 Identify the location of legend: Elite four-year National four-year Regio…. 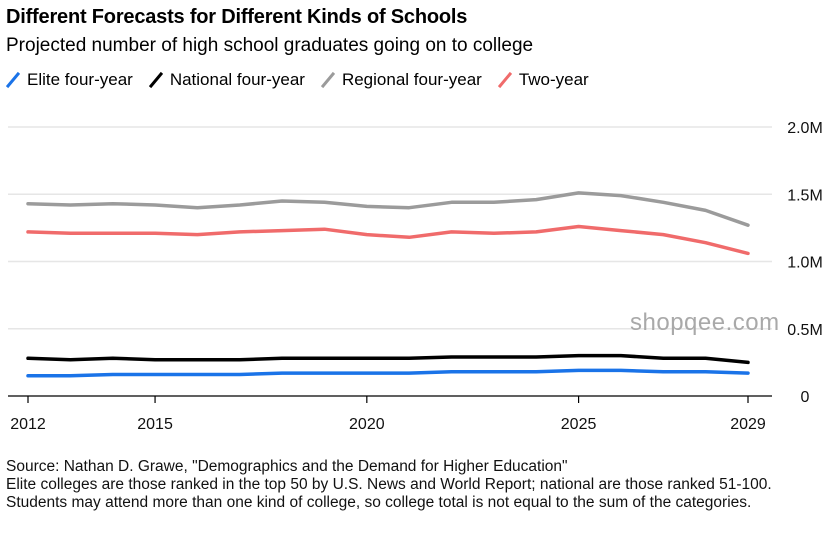
(305, 80).